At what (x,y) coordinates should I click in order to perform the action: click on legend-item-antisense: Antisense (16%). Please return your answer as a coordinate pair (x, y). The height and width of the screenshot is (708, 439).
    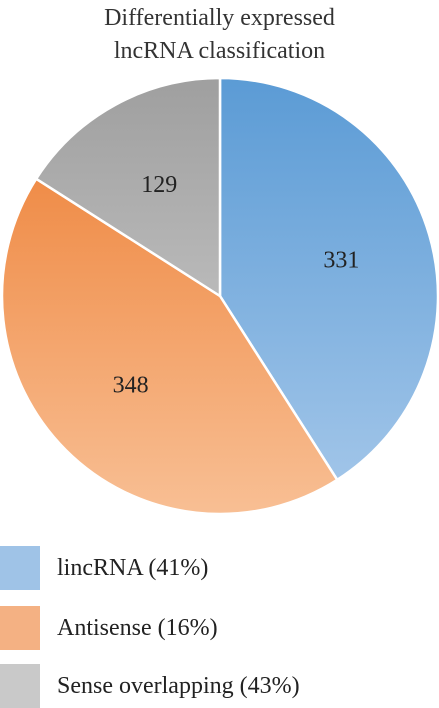
    Looking at the image, I should click on (219, 628).